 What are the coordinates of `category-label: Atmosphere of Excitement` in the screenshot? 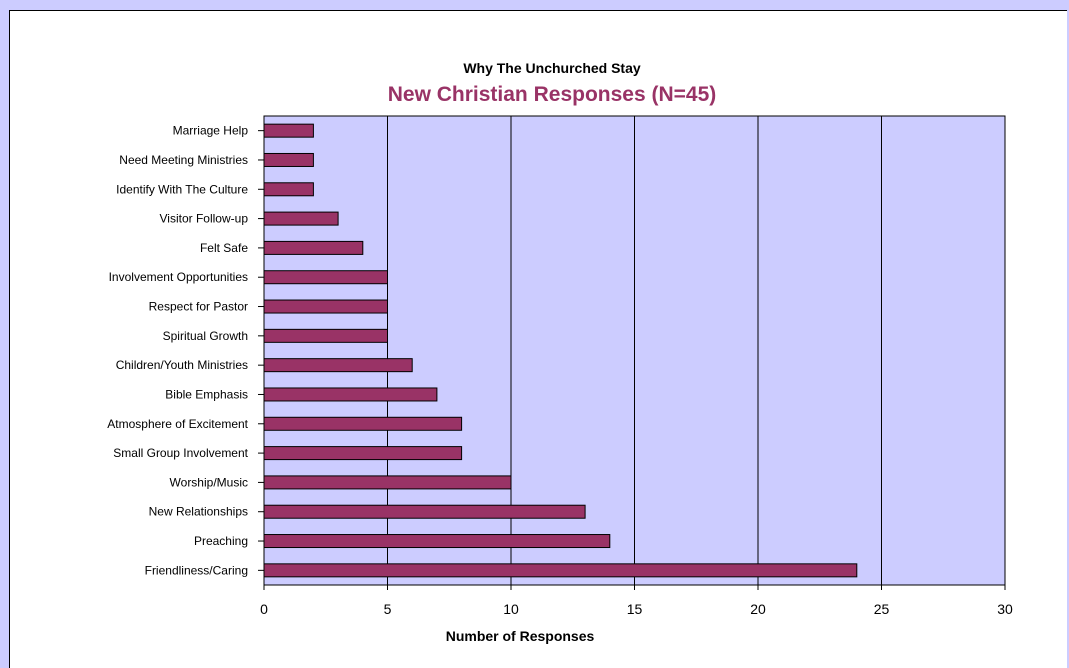 It's located at (177, 424).